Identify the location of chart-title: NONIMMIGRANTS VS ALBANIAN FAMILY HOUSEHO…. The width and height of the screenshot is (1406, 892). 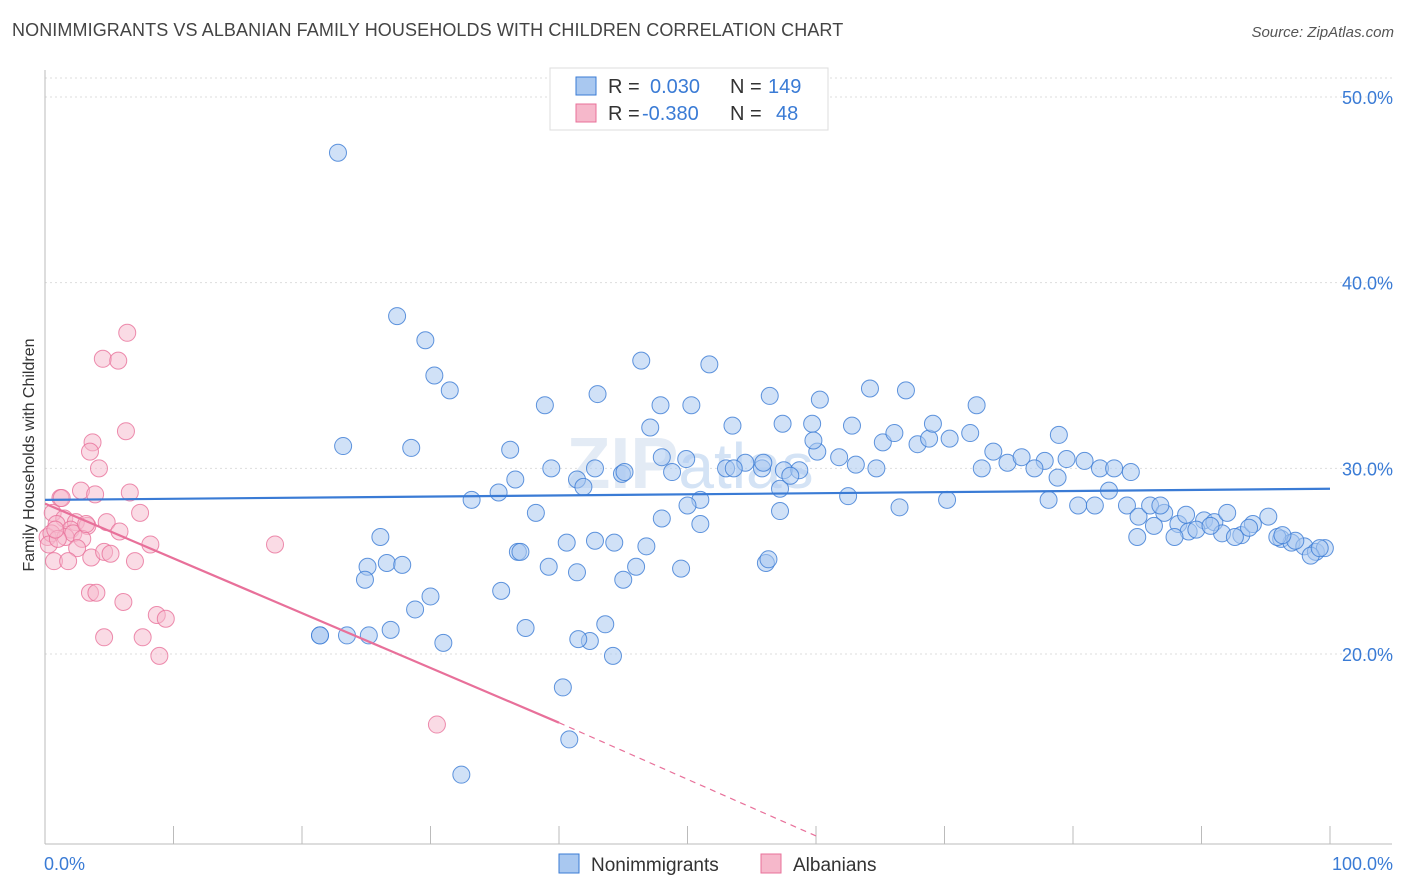
(428, 30).